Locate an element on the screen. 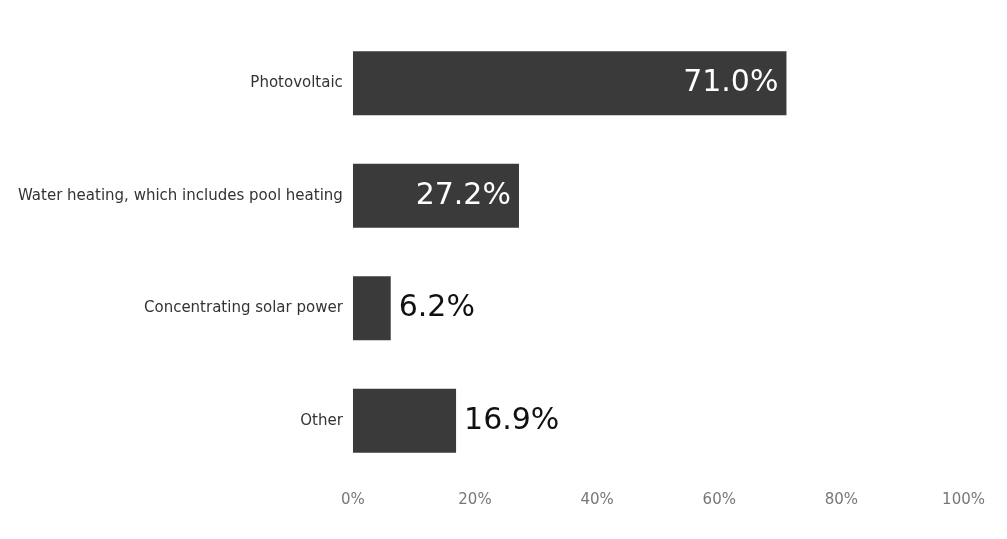 The image size is (1007, 539). y-tick-label: Photovoltaic is located at coordinates (296, 82).